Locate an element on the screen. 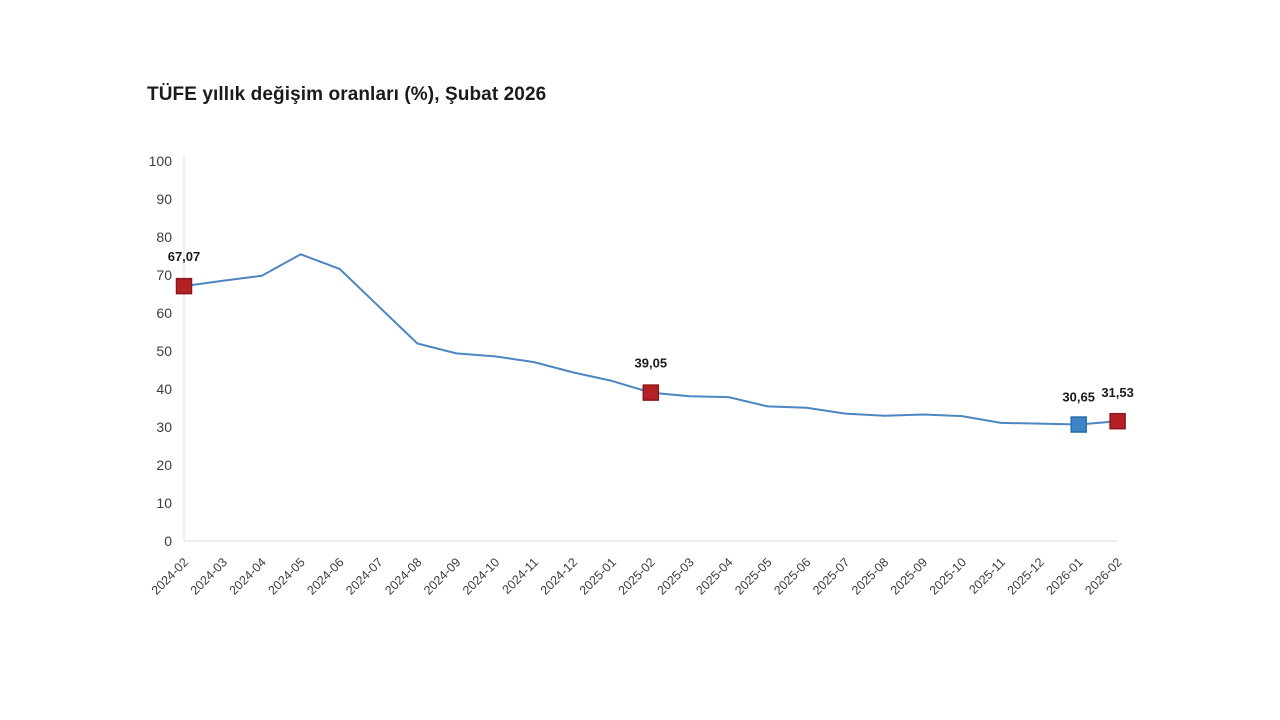 Image resolution: width=1280 pixels, height=720 pixels. x-tick-label: 2025-06 is located at coordinates (792, 576).